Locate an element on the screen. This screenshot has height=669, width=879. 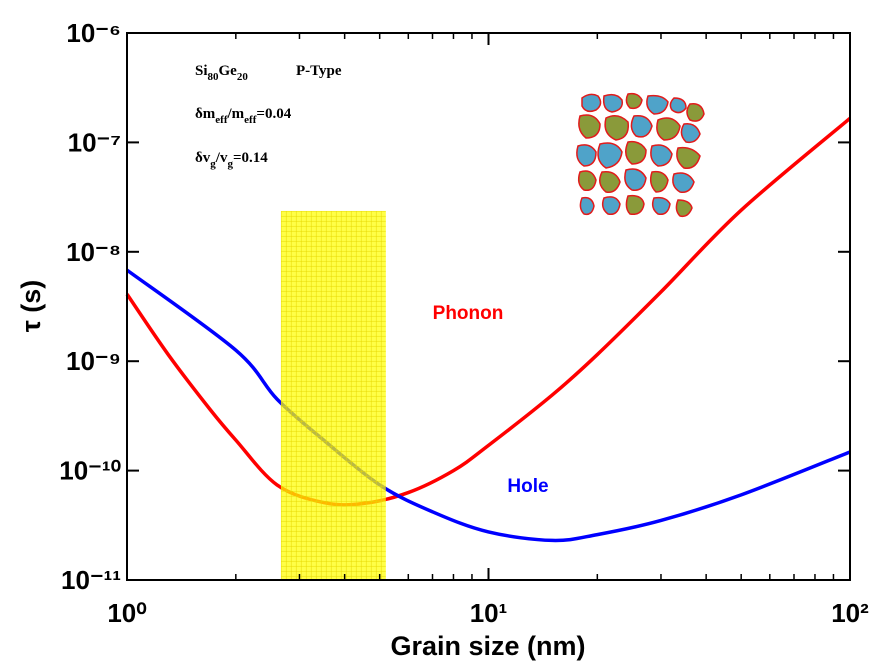
series-label: Phonon is located at coordinates (468, 313).